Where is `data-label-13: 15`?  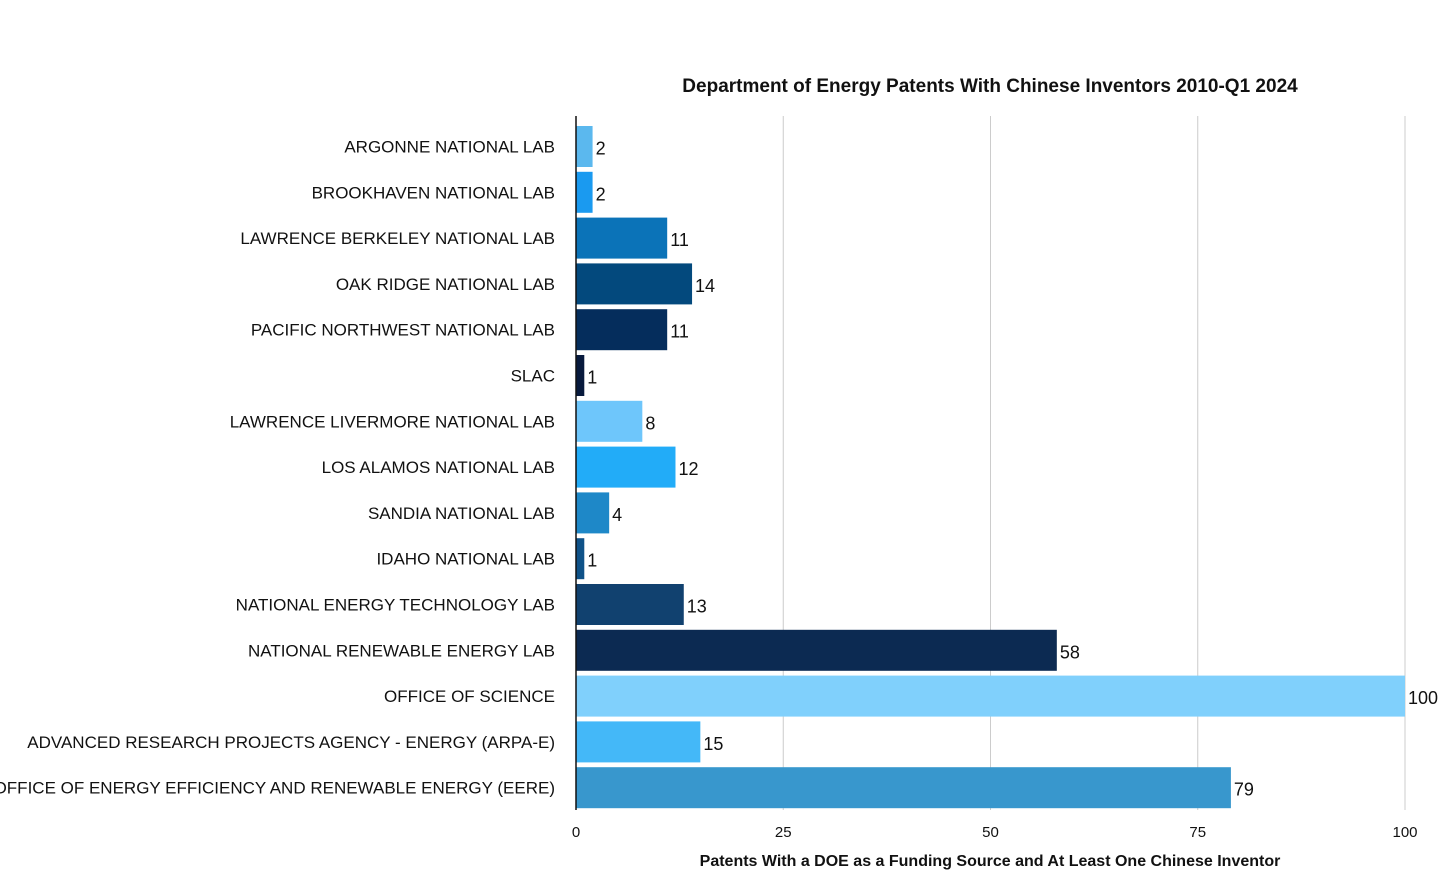
data-label-13: 15 is located at coordinates (713, 744).